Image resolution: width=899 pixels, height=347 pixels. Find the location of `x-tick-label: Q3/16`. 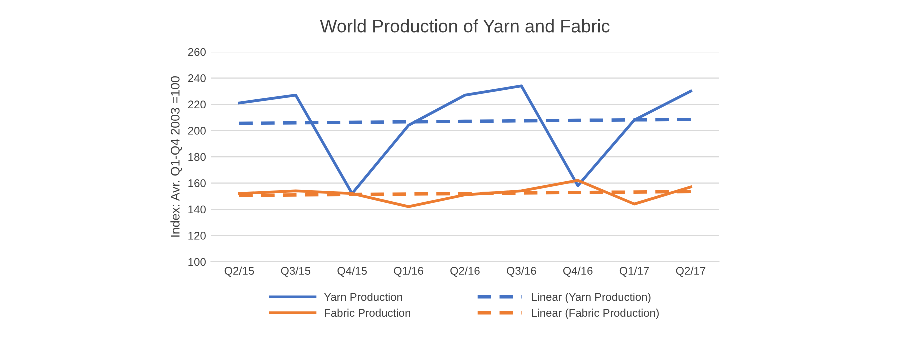

x-tick-label: Q3/16 is located at coordinates (521, 271).